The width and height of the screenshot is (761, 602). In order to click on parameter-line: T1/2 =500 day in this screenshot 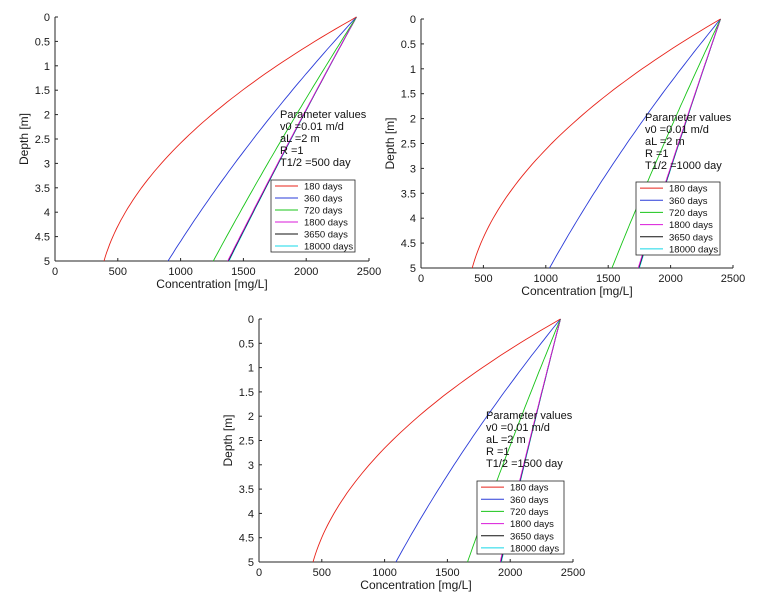, I will do `click(315, 163)`.